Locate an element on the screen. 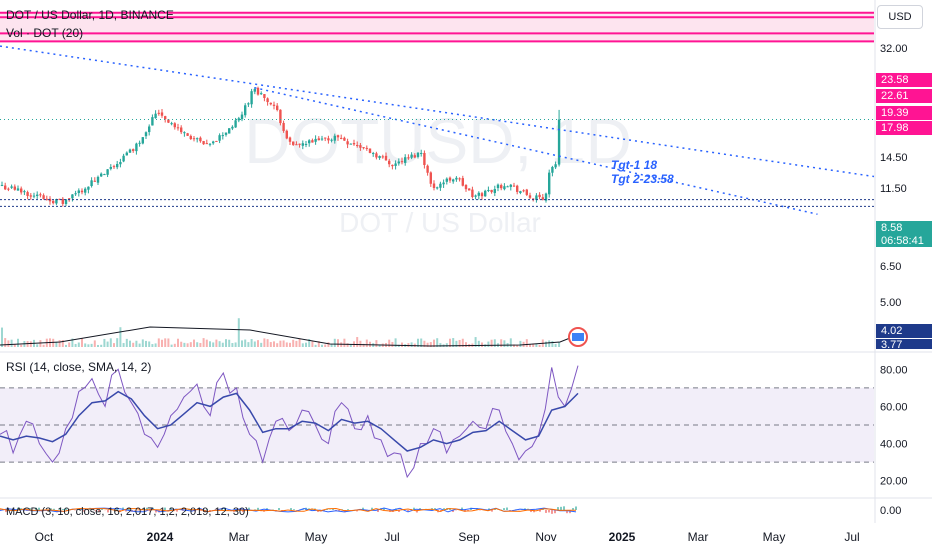 The height and width of the screenshot is (550, 932). rsi-tick-label: 80.00 is located at coordinates (894, 370).